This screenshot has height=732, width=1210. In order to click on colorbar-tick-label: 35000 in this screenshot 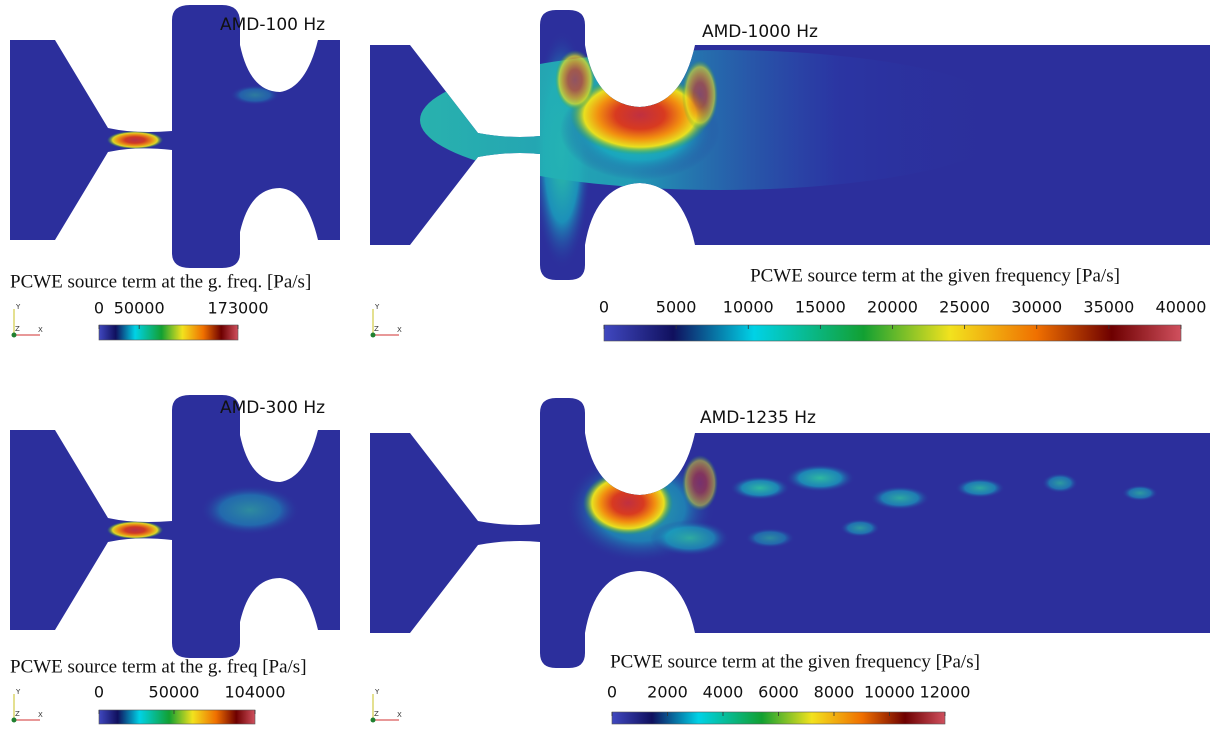, I will do `click(1108, 307)`.